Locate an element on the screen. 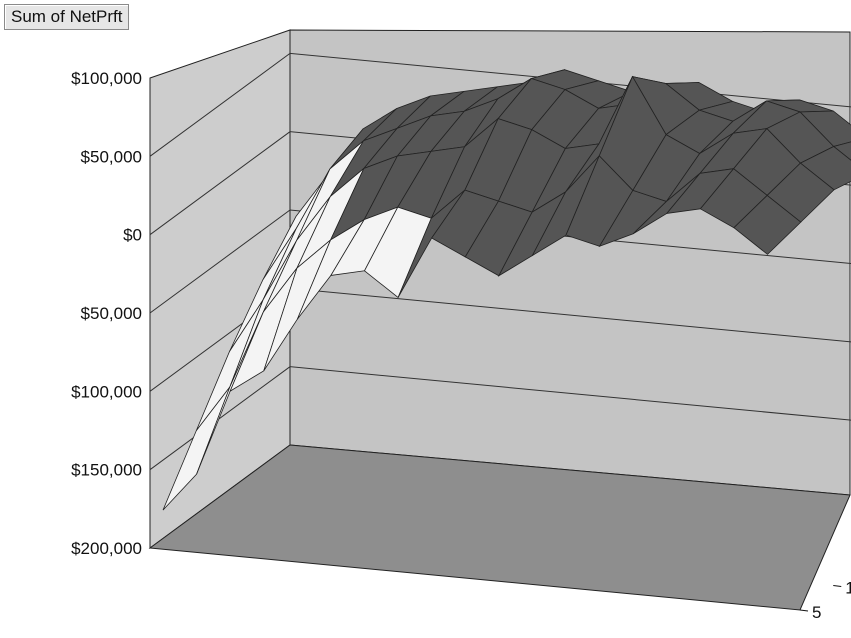 The height and width of the screenshot is (638, 851). sum-of-netprft-field-button: Sum of NetPrft is located at coordinates (67, 17).